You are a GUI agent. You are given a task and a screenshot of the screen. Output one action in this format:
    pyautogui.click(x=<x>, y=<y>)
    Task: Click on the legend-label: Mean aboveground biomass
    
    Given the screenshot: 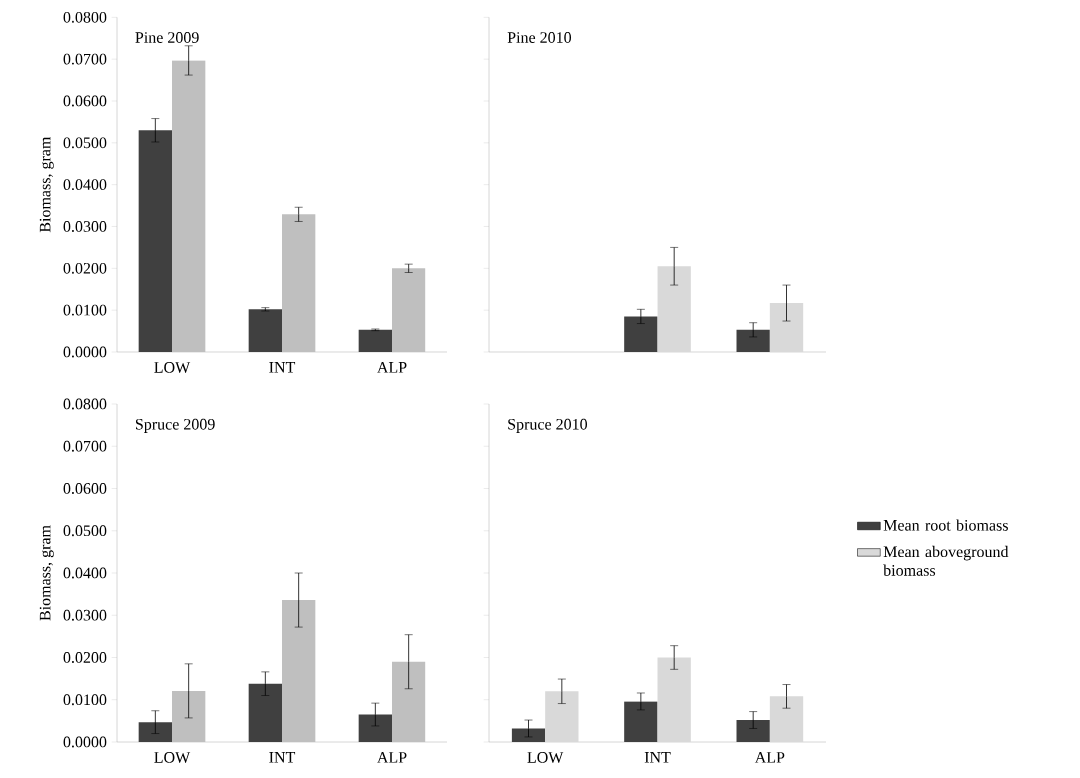 What is the action you would take?
    pyautogui.click(x=946, y=560)
    